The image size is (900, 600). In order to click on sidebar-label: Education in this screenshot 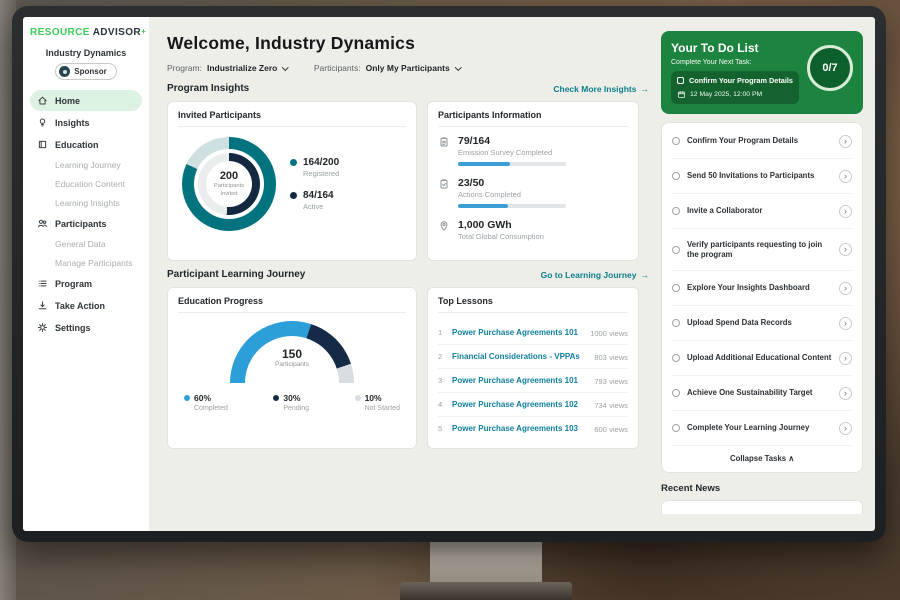, I will do `click(77, 144)`.